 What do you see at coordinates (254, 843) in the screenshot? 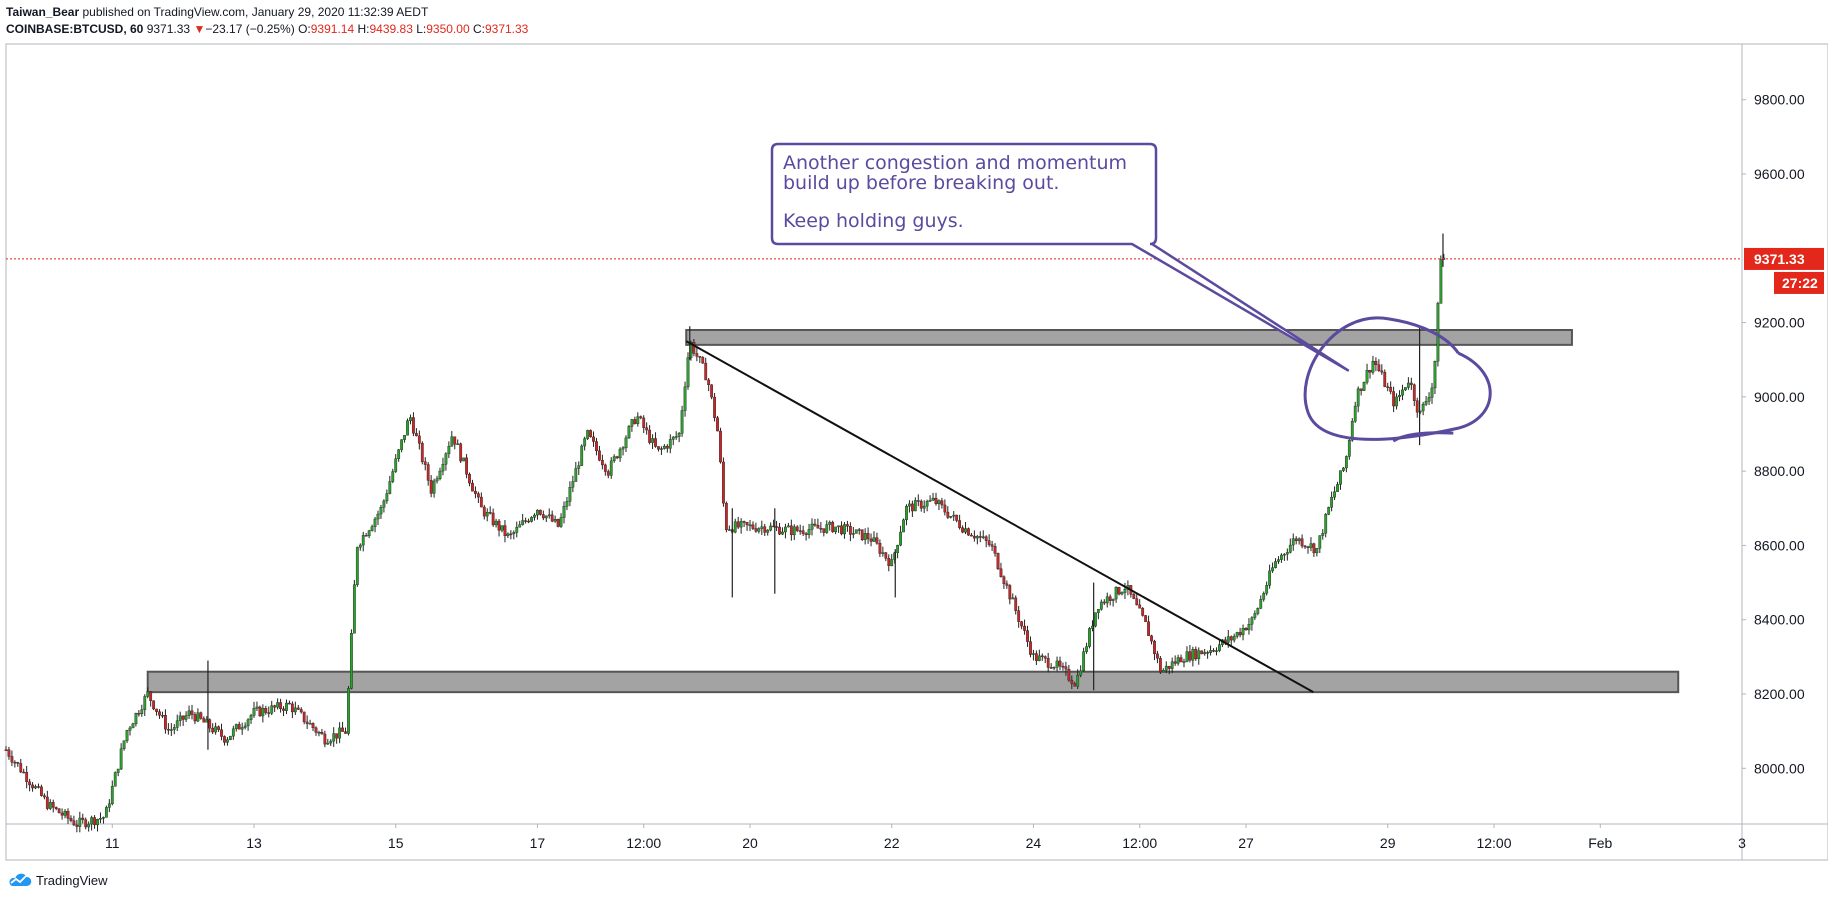
I see `time-tick-label: 13` at bounding box center [254, 843].